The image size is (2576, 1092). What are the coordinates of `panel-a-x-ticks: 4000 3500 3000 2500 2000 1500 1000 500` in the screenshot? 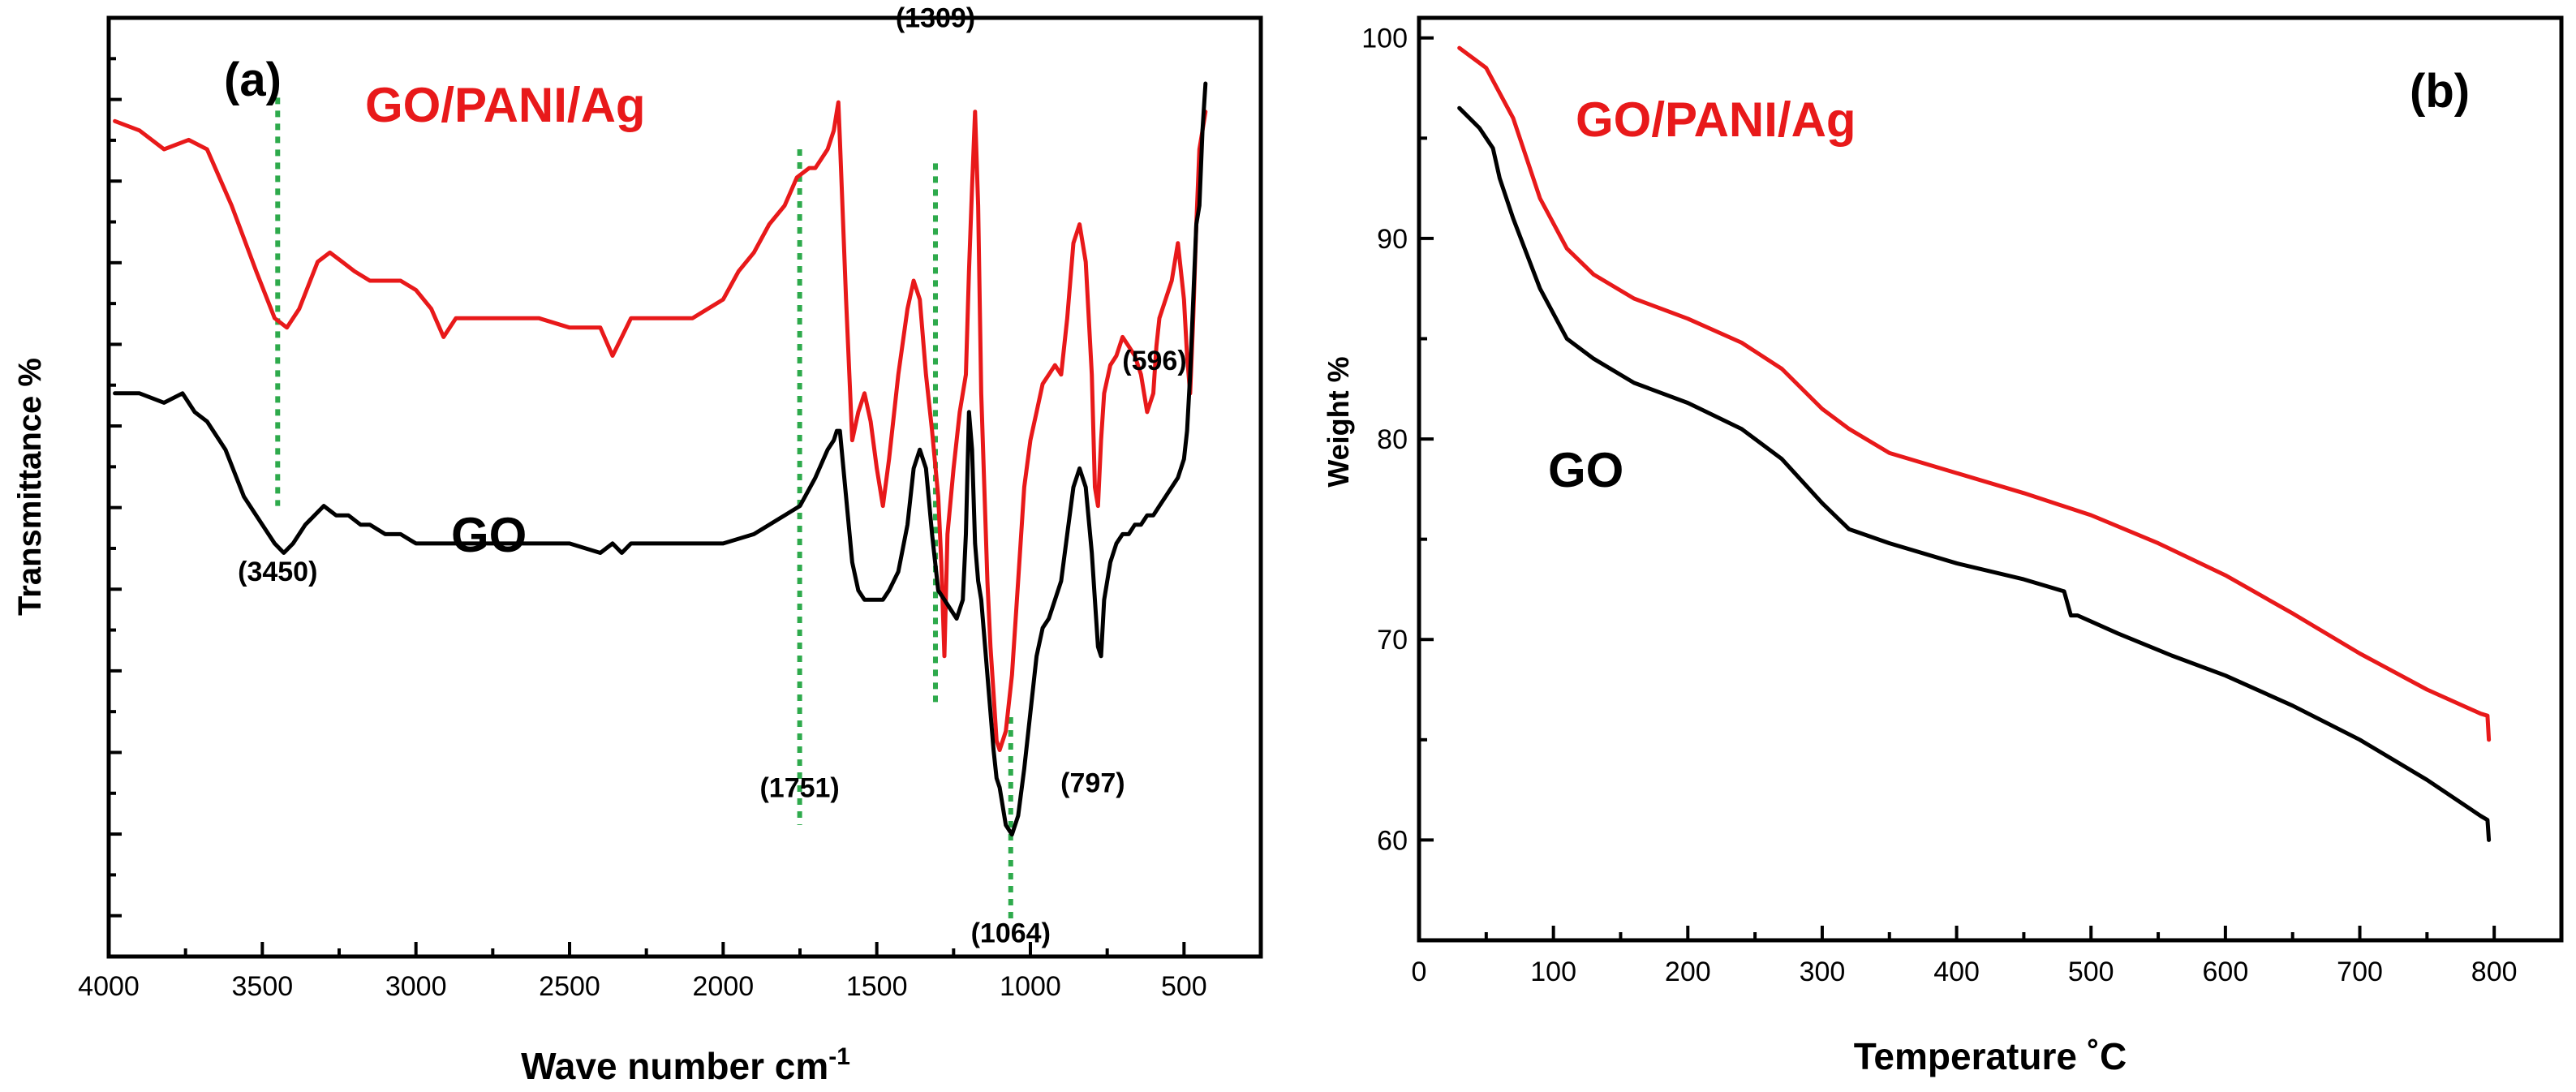 It's located at (643, 972).